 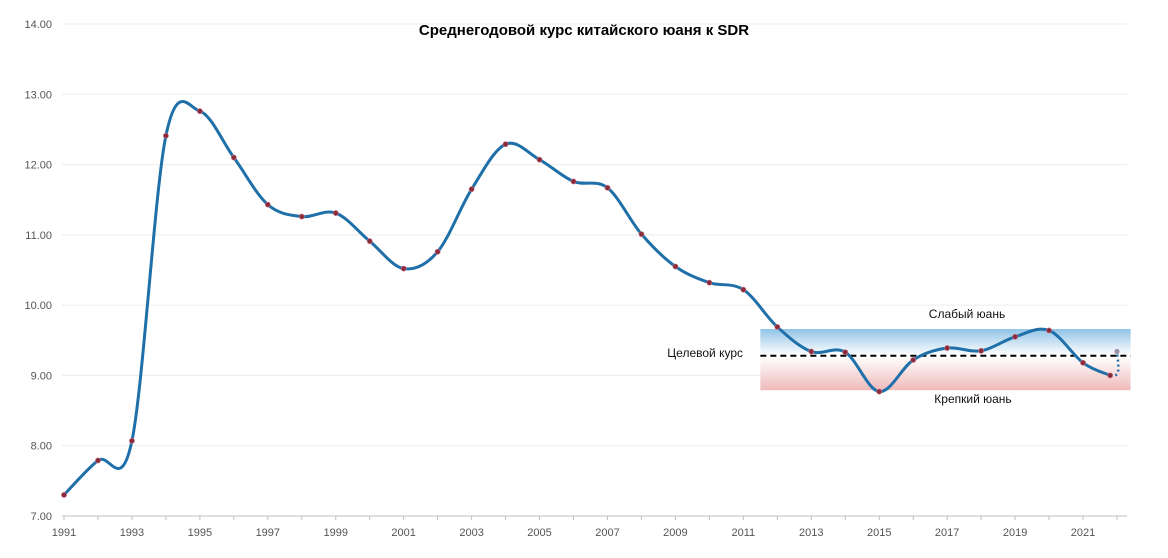 I want to click on x-tick-label: 2011, so click(x=744, y=533).